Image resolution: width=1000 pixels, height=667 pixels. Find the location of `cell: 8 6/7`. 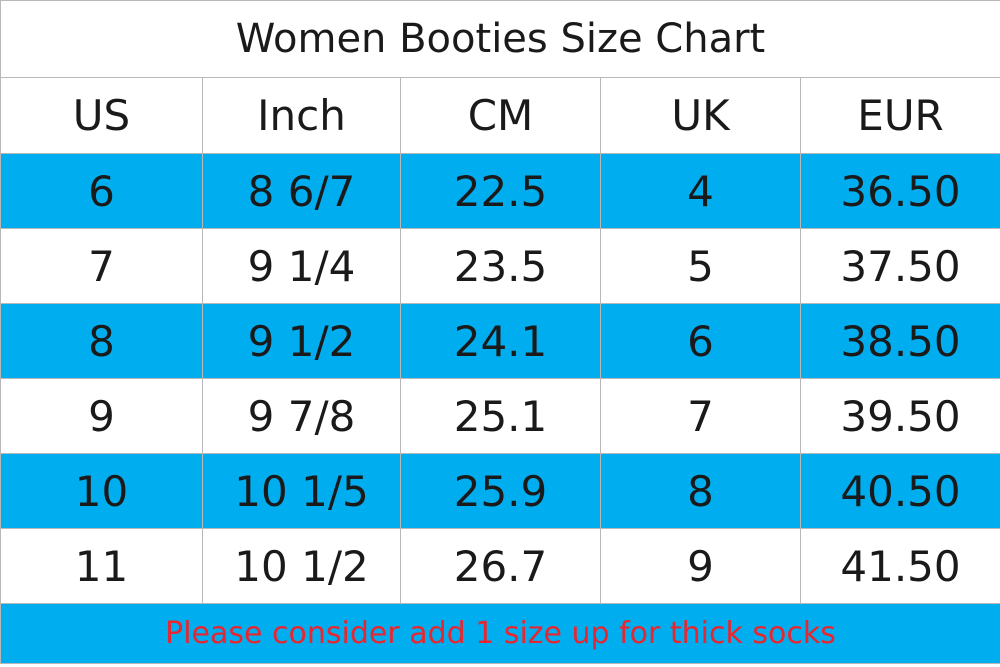

cell: 8 6/7 is located at coordinates (301, 191).